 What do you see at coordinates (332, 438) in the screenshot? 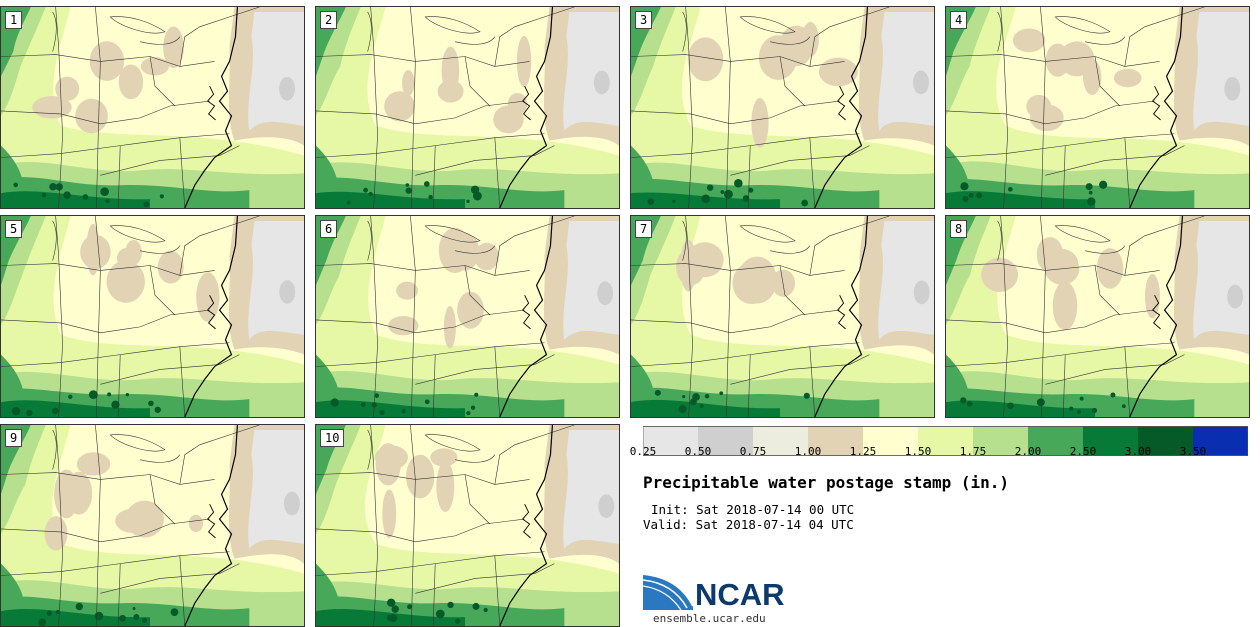
I see `panel-label: 10` at bounding box center [332, 438].